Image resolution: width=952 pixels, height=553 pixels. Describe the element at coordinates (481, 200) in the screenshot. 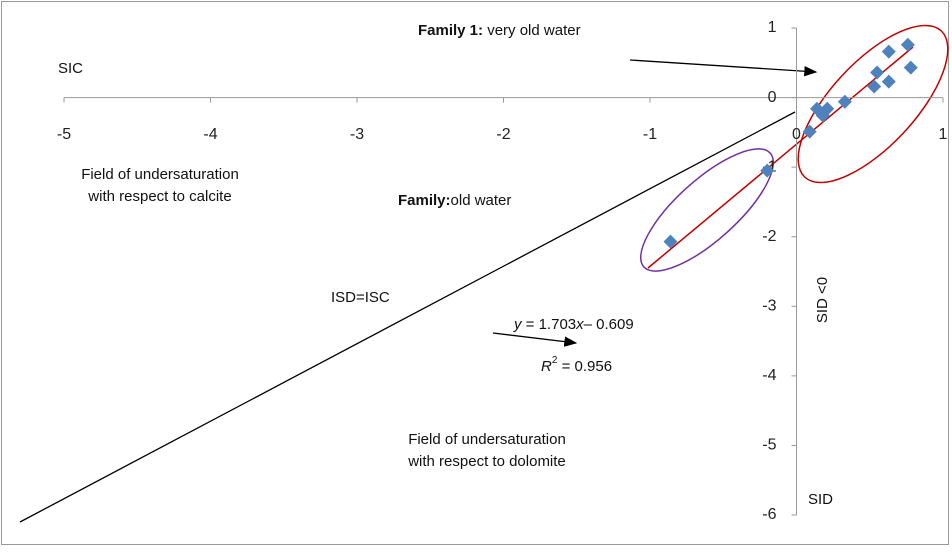

I see `annotation: old water` at that location.